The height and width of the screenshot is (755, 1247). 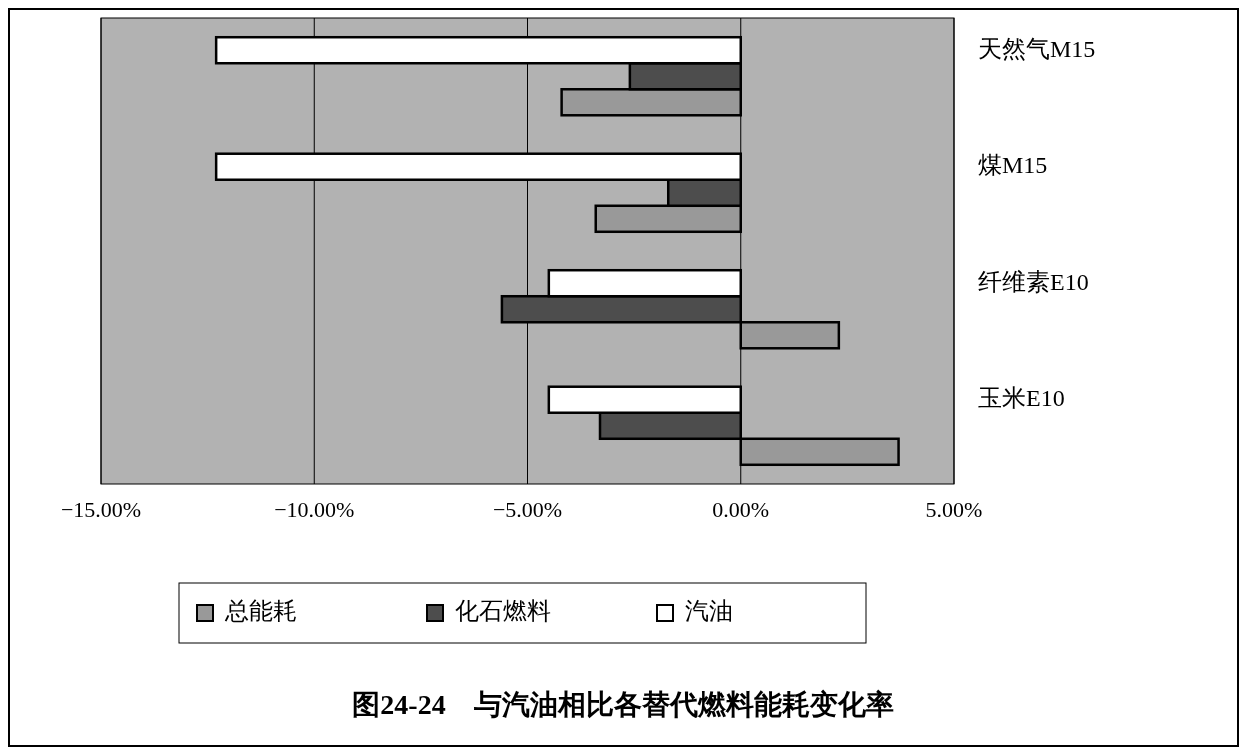 I want to click on y-tick-label: 煤M15, so click(x=1013, y=165).